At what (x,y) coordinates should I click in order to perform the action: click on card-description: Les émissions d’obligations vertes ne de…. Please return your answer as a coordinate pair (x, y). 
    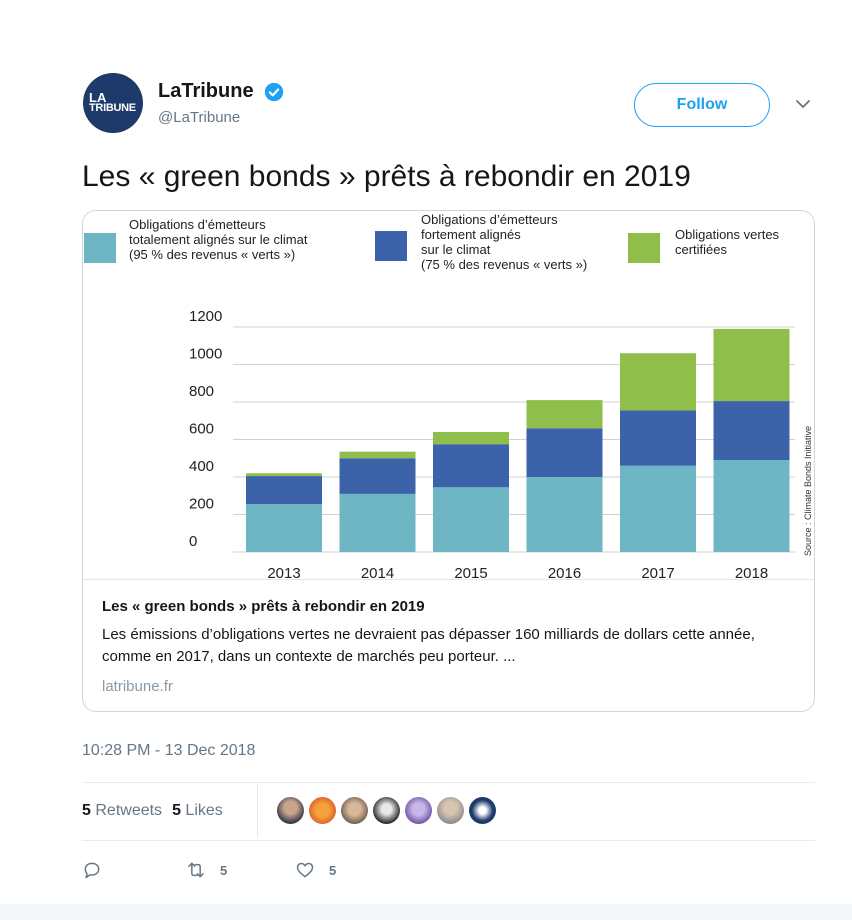
    Looking at the image, I should click on (428, 645).